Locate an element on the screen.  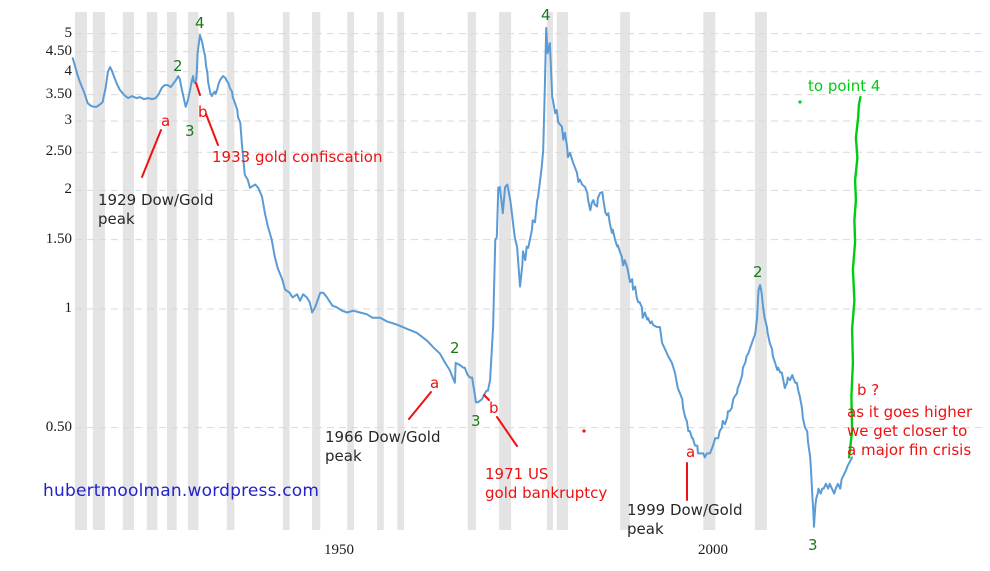
y-tick-label: 1.50 is located at coordinates (58, 239).